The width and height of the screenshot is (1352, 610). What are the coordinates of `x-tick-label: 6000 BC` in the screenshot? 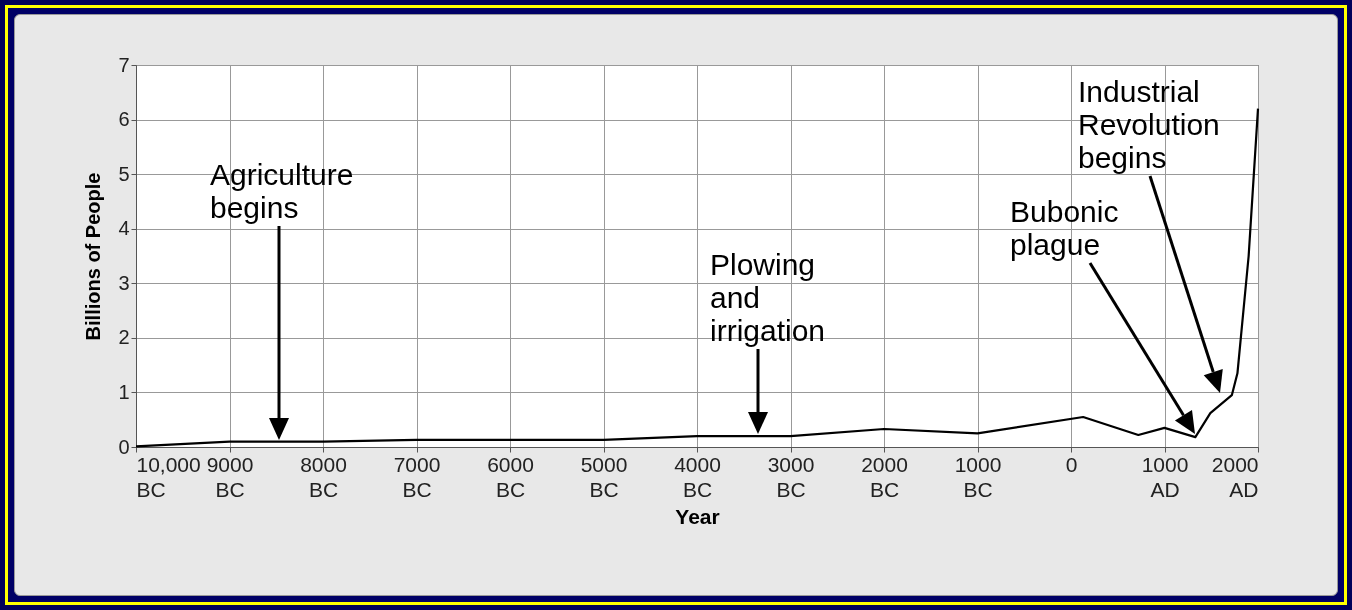 It's located at (510, 476).